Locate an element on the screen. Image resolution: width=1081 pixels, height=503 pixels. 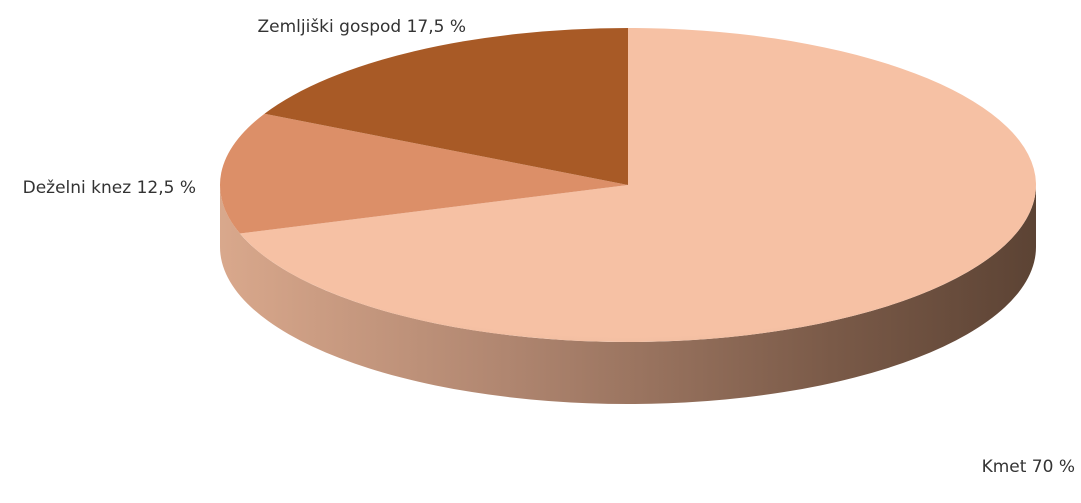
data-label-de-elni-knez: Deželni knez 12,5 % is located at coordinates (109, 188).